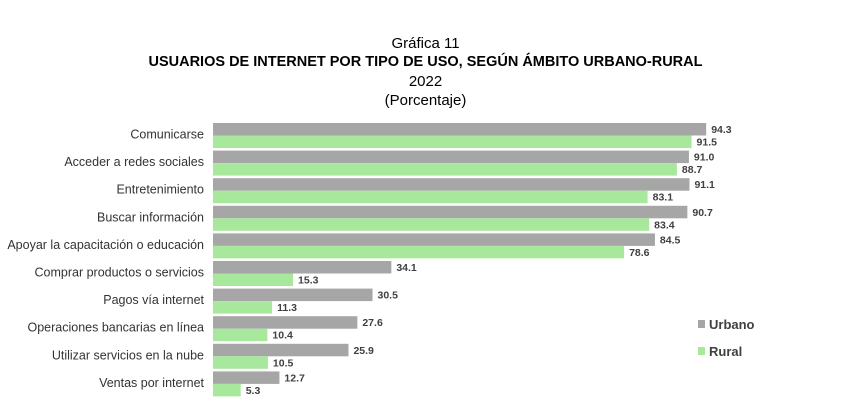 This screenshot has height=415, width=851. Describe the element at coordinates (115, 328) in the screenshot. I see `category-label: Operaciones bancarias en línea` at that location.